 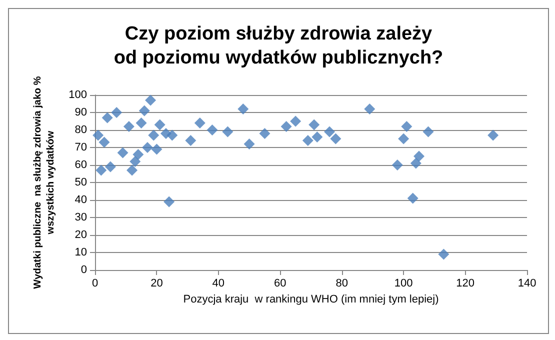 I want to click on y-tick-label: 50, so click(x=80, y=182).